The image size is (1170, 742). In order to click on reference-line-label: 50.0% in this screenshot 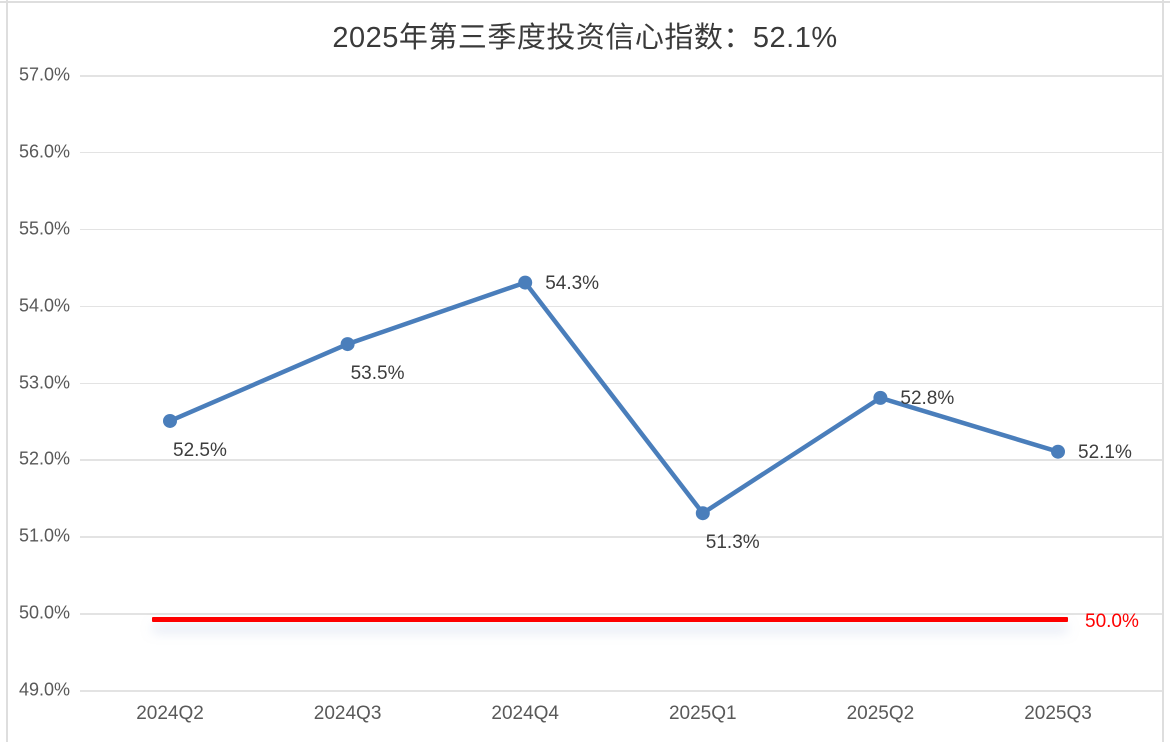, I will do `click(1112, 622)`.